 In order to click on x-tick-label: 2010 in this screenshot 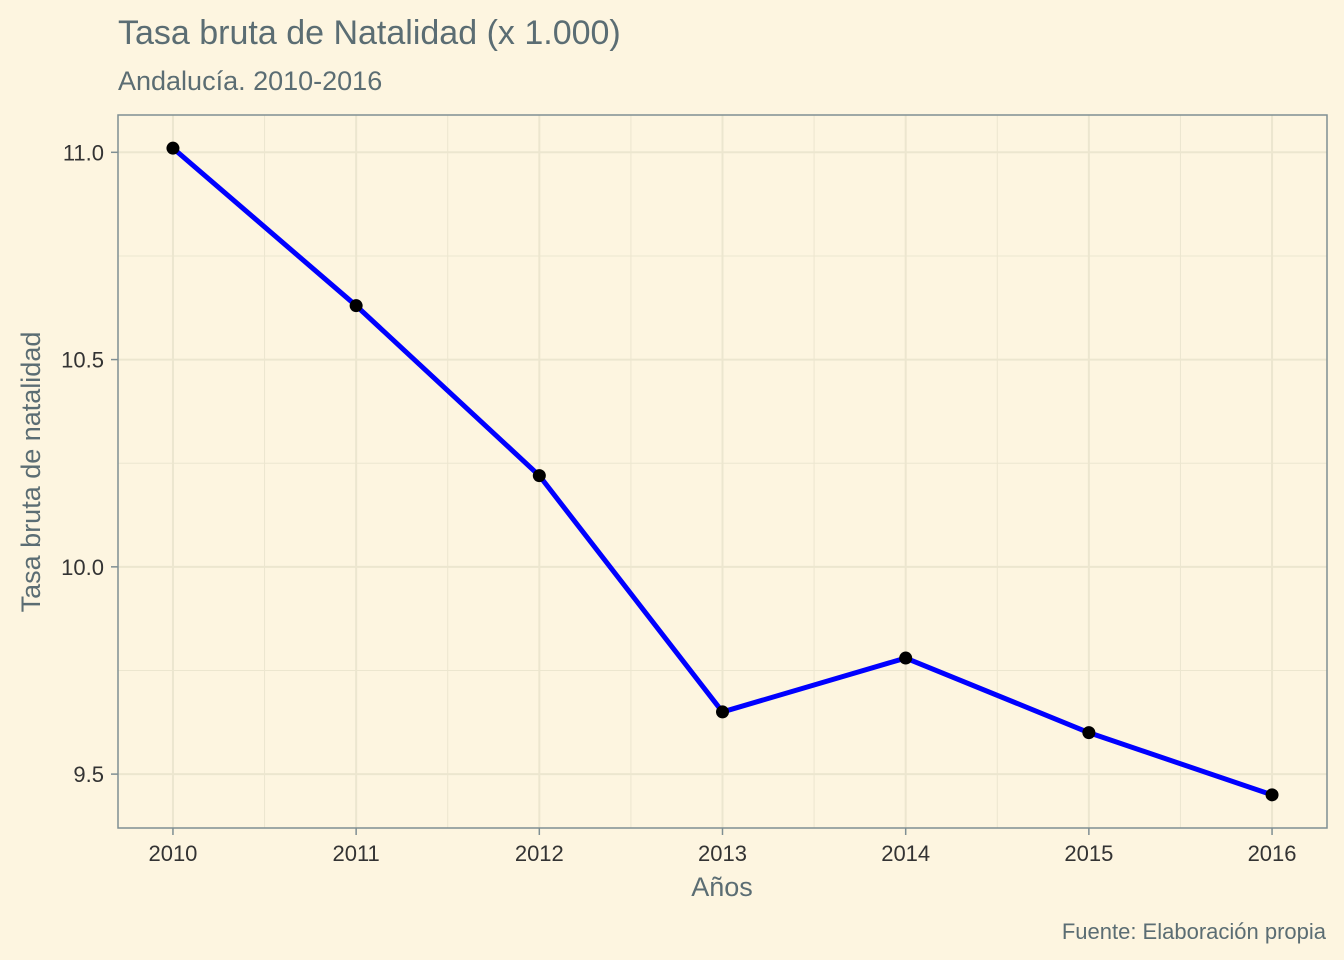, I will do `click(172, 853)`.